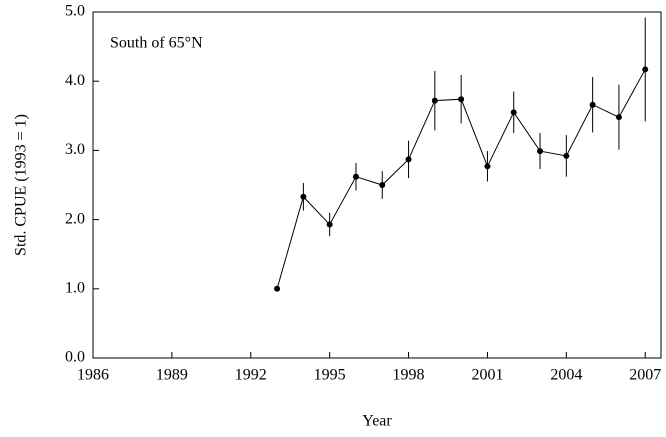 The width and height of the screenshot is (666, 437). I want to click on y-tick-label: 1.0, so click(75, 287).